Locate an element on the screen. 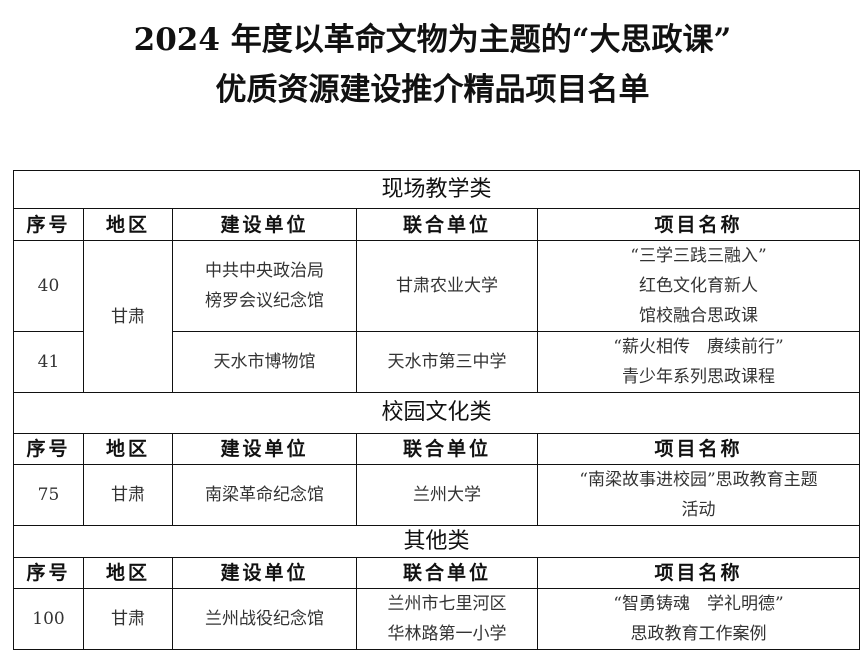 Image resolution: width=865 pixels, height=657 pixels. project-name-cell: “三学三践三融入” 红色文化育新人 馆校融合思政课 is located at coordinates (698, 286).